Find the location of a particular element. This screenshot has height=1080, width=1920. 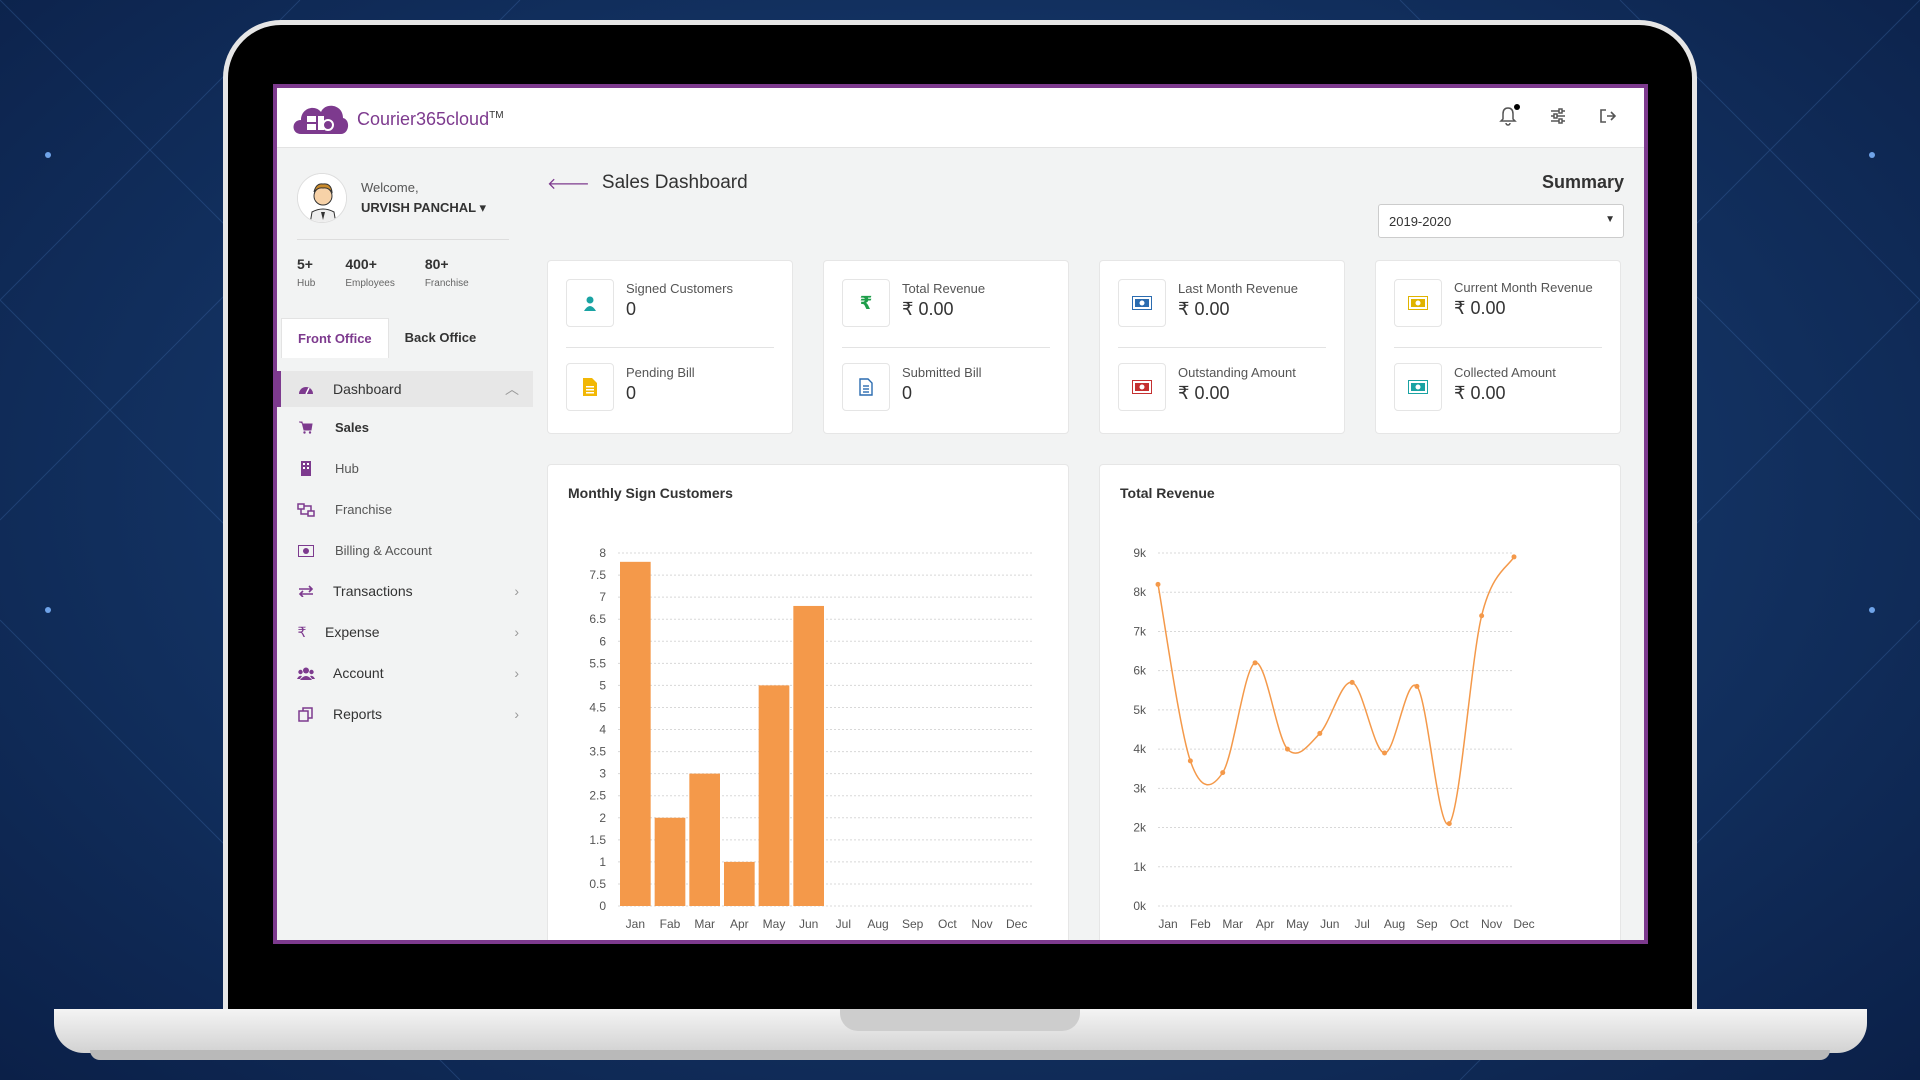

x-tick-label: Oct is located at coordinates (947, 924).